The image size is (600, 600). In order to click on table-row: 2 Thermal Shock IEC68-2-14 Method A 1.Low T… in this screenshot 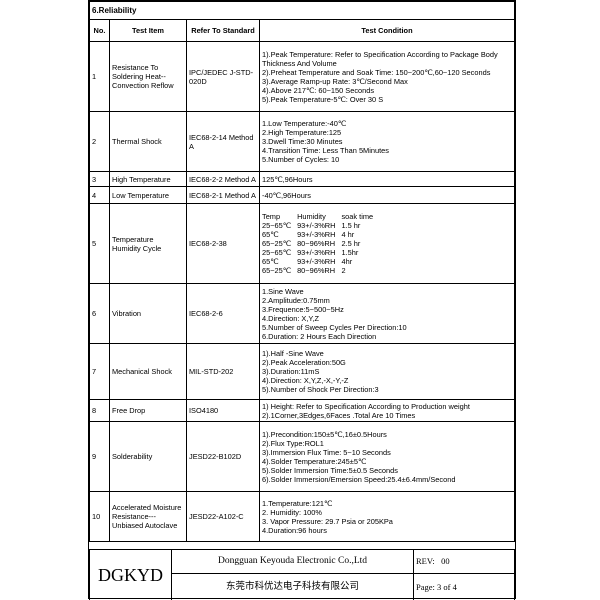, I will do `click(302, 141)`.